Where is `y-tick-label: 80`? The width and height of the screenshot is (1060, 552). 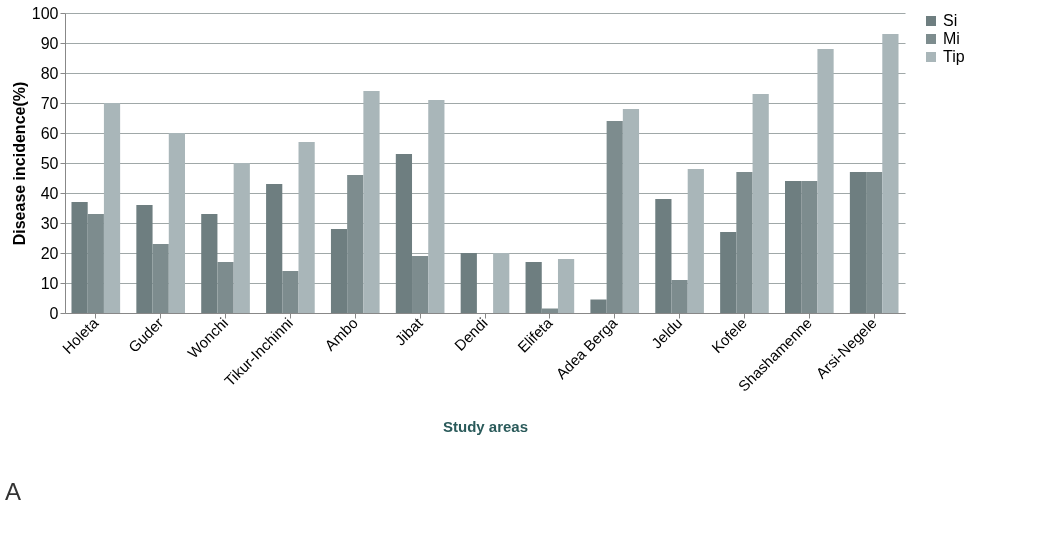
y-tick-label: 80 is located at coordinates (49, 73).